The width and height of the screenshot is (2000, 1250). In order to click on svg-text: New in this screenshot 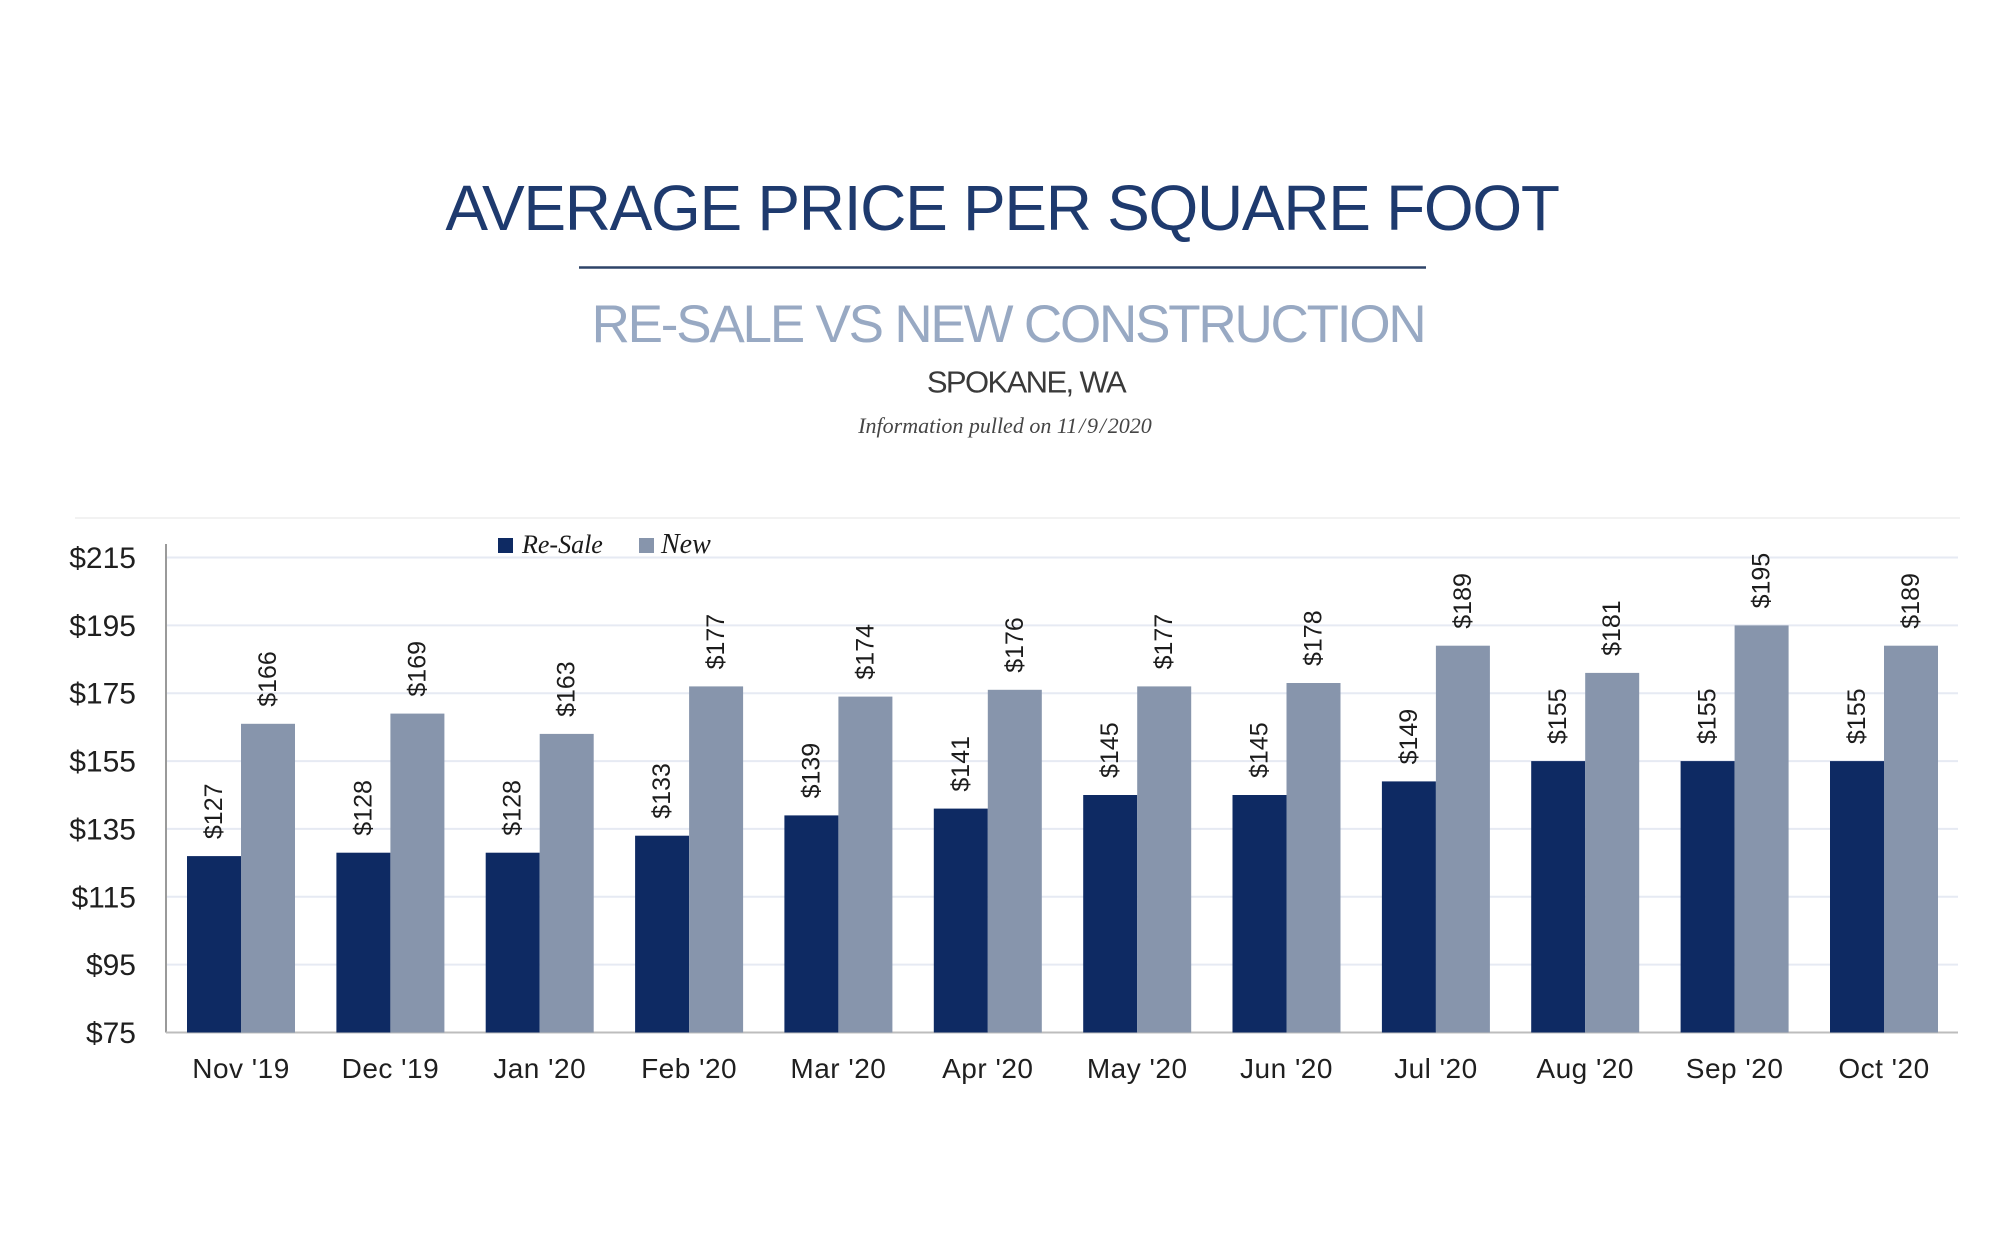, I will do `click(685, 544)`.